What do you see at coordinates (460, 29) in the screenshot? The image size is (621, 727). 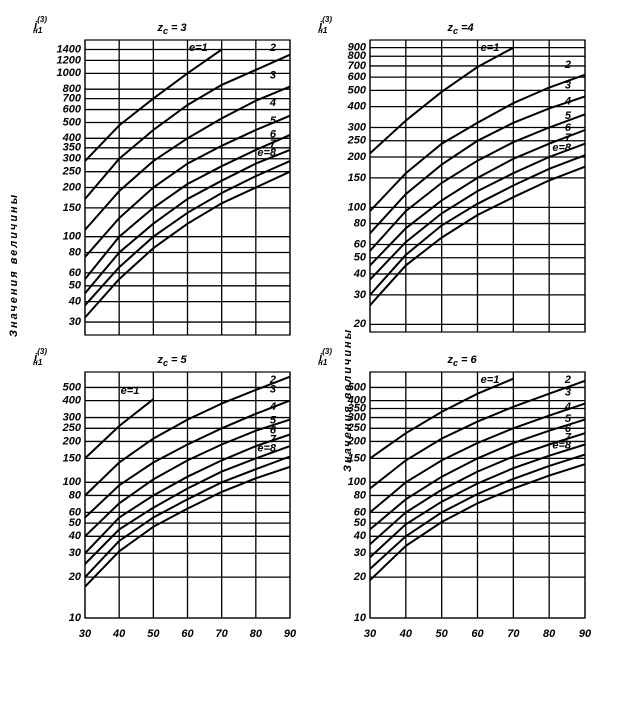 I see `panel-title: zc =4` at bounding box center [460, 29].